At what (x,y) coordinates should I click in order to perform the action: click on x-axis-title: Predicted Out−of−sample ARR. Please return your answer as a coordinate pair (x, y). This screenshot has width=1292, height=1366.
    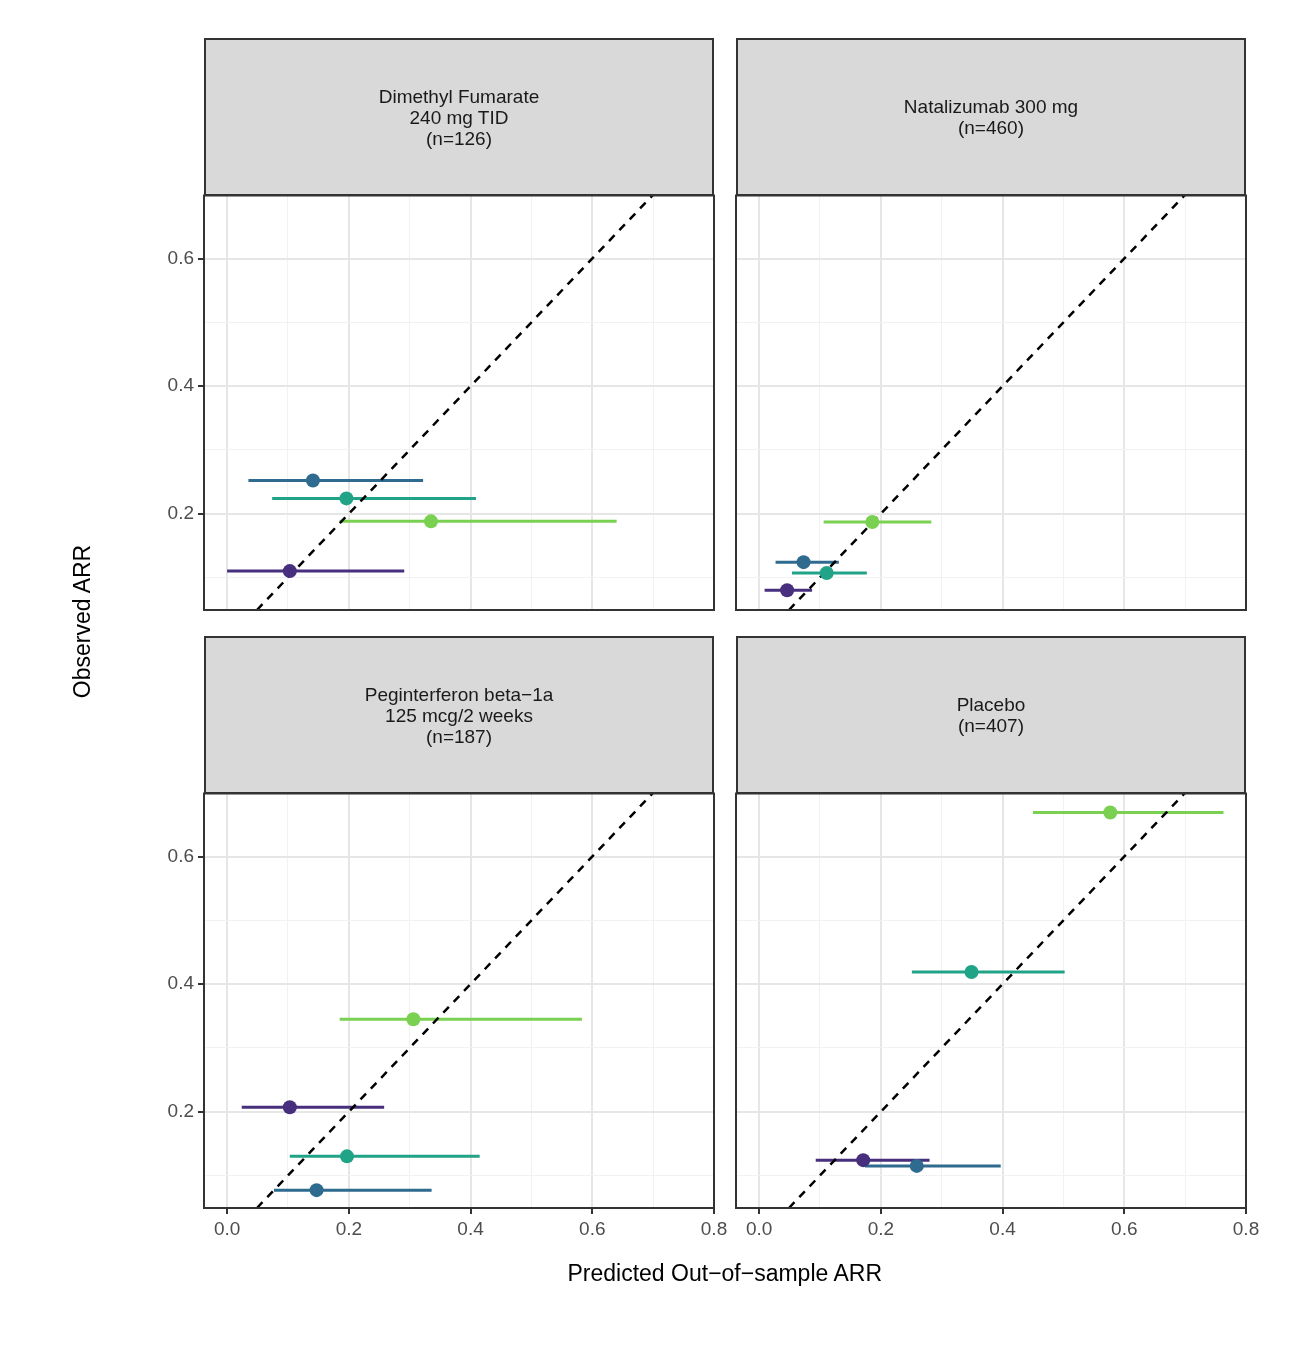
    Looking at the image, I should click on (724, 1273).